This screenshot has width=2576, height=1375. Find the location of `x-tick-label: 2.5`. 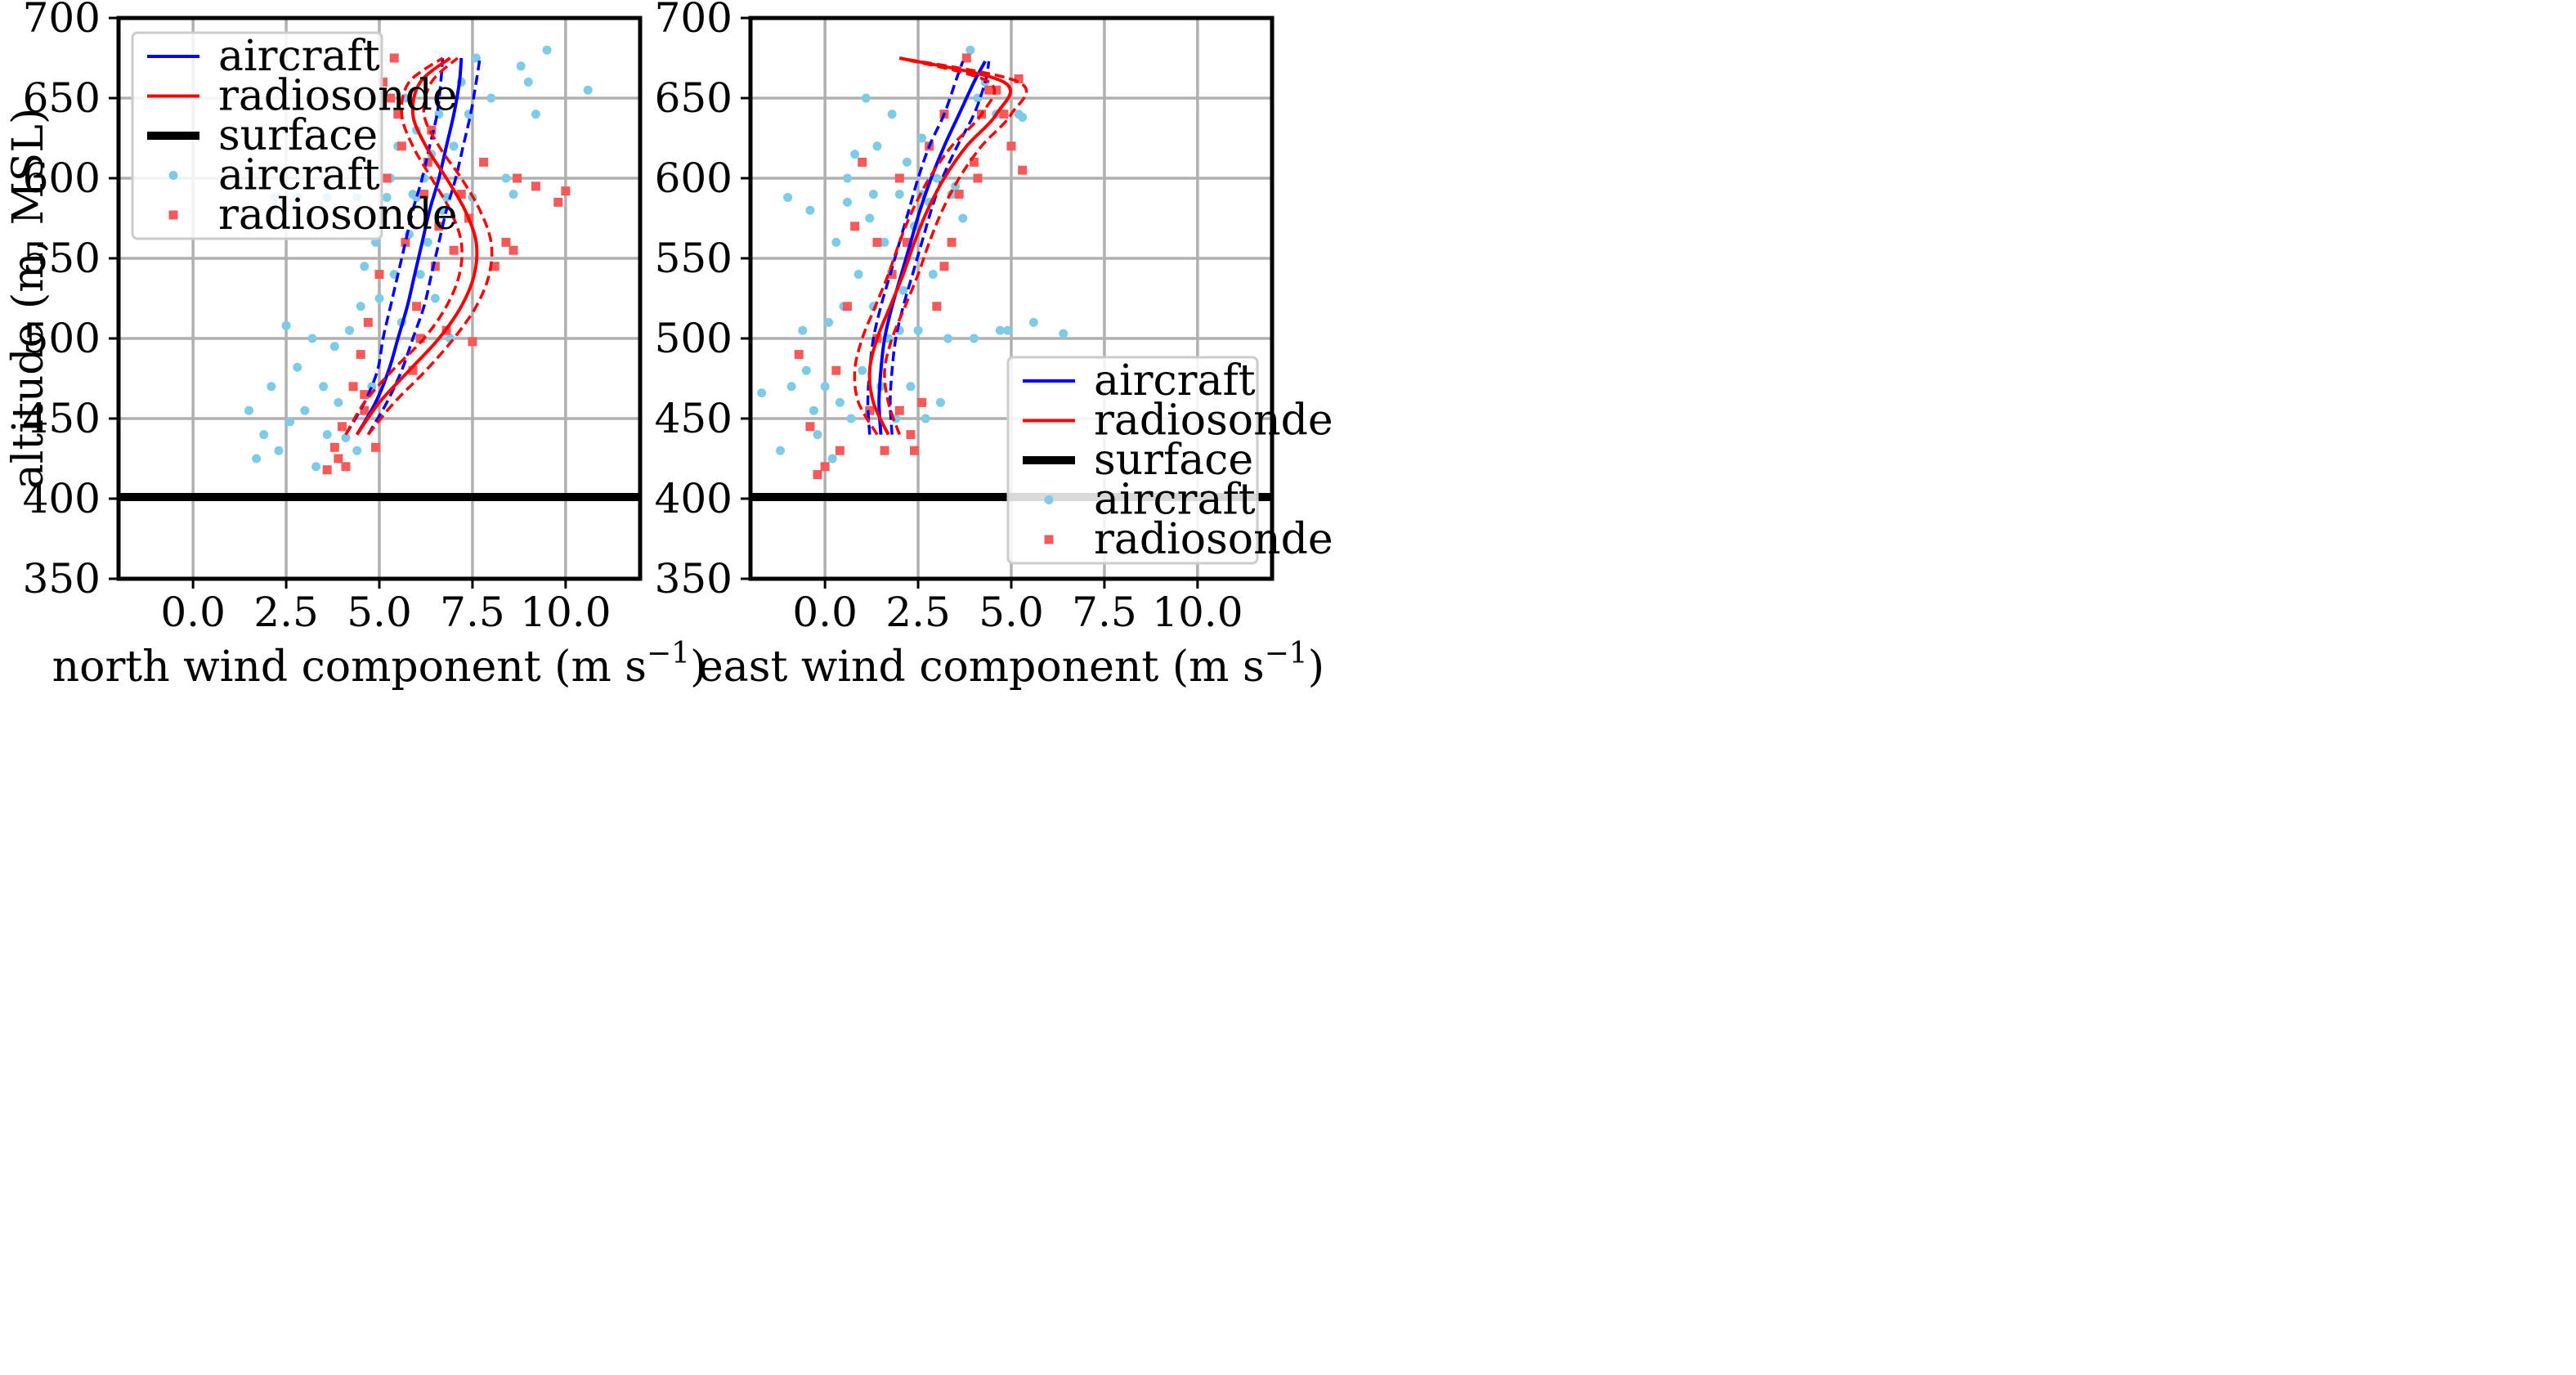

x-tick-label: 2.5 is located at coordinates (286, 612).